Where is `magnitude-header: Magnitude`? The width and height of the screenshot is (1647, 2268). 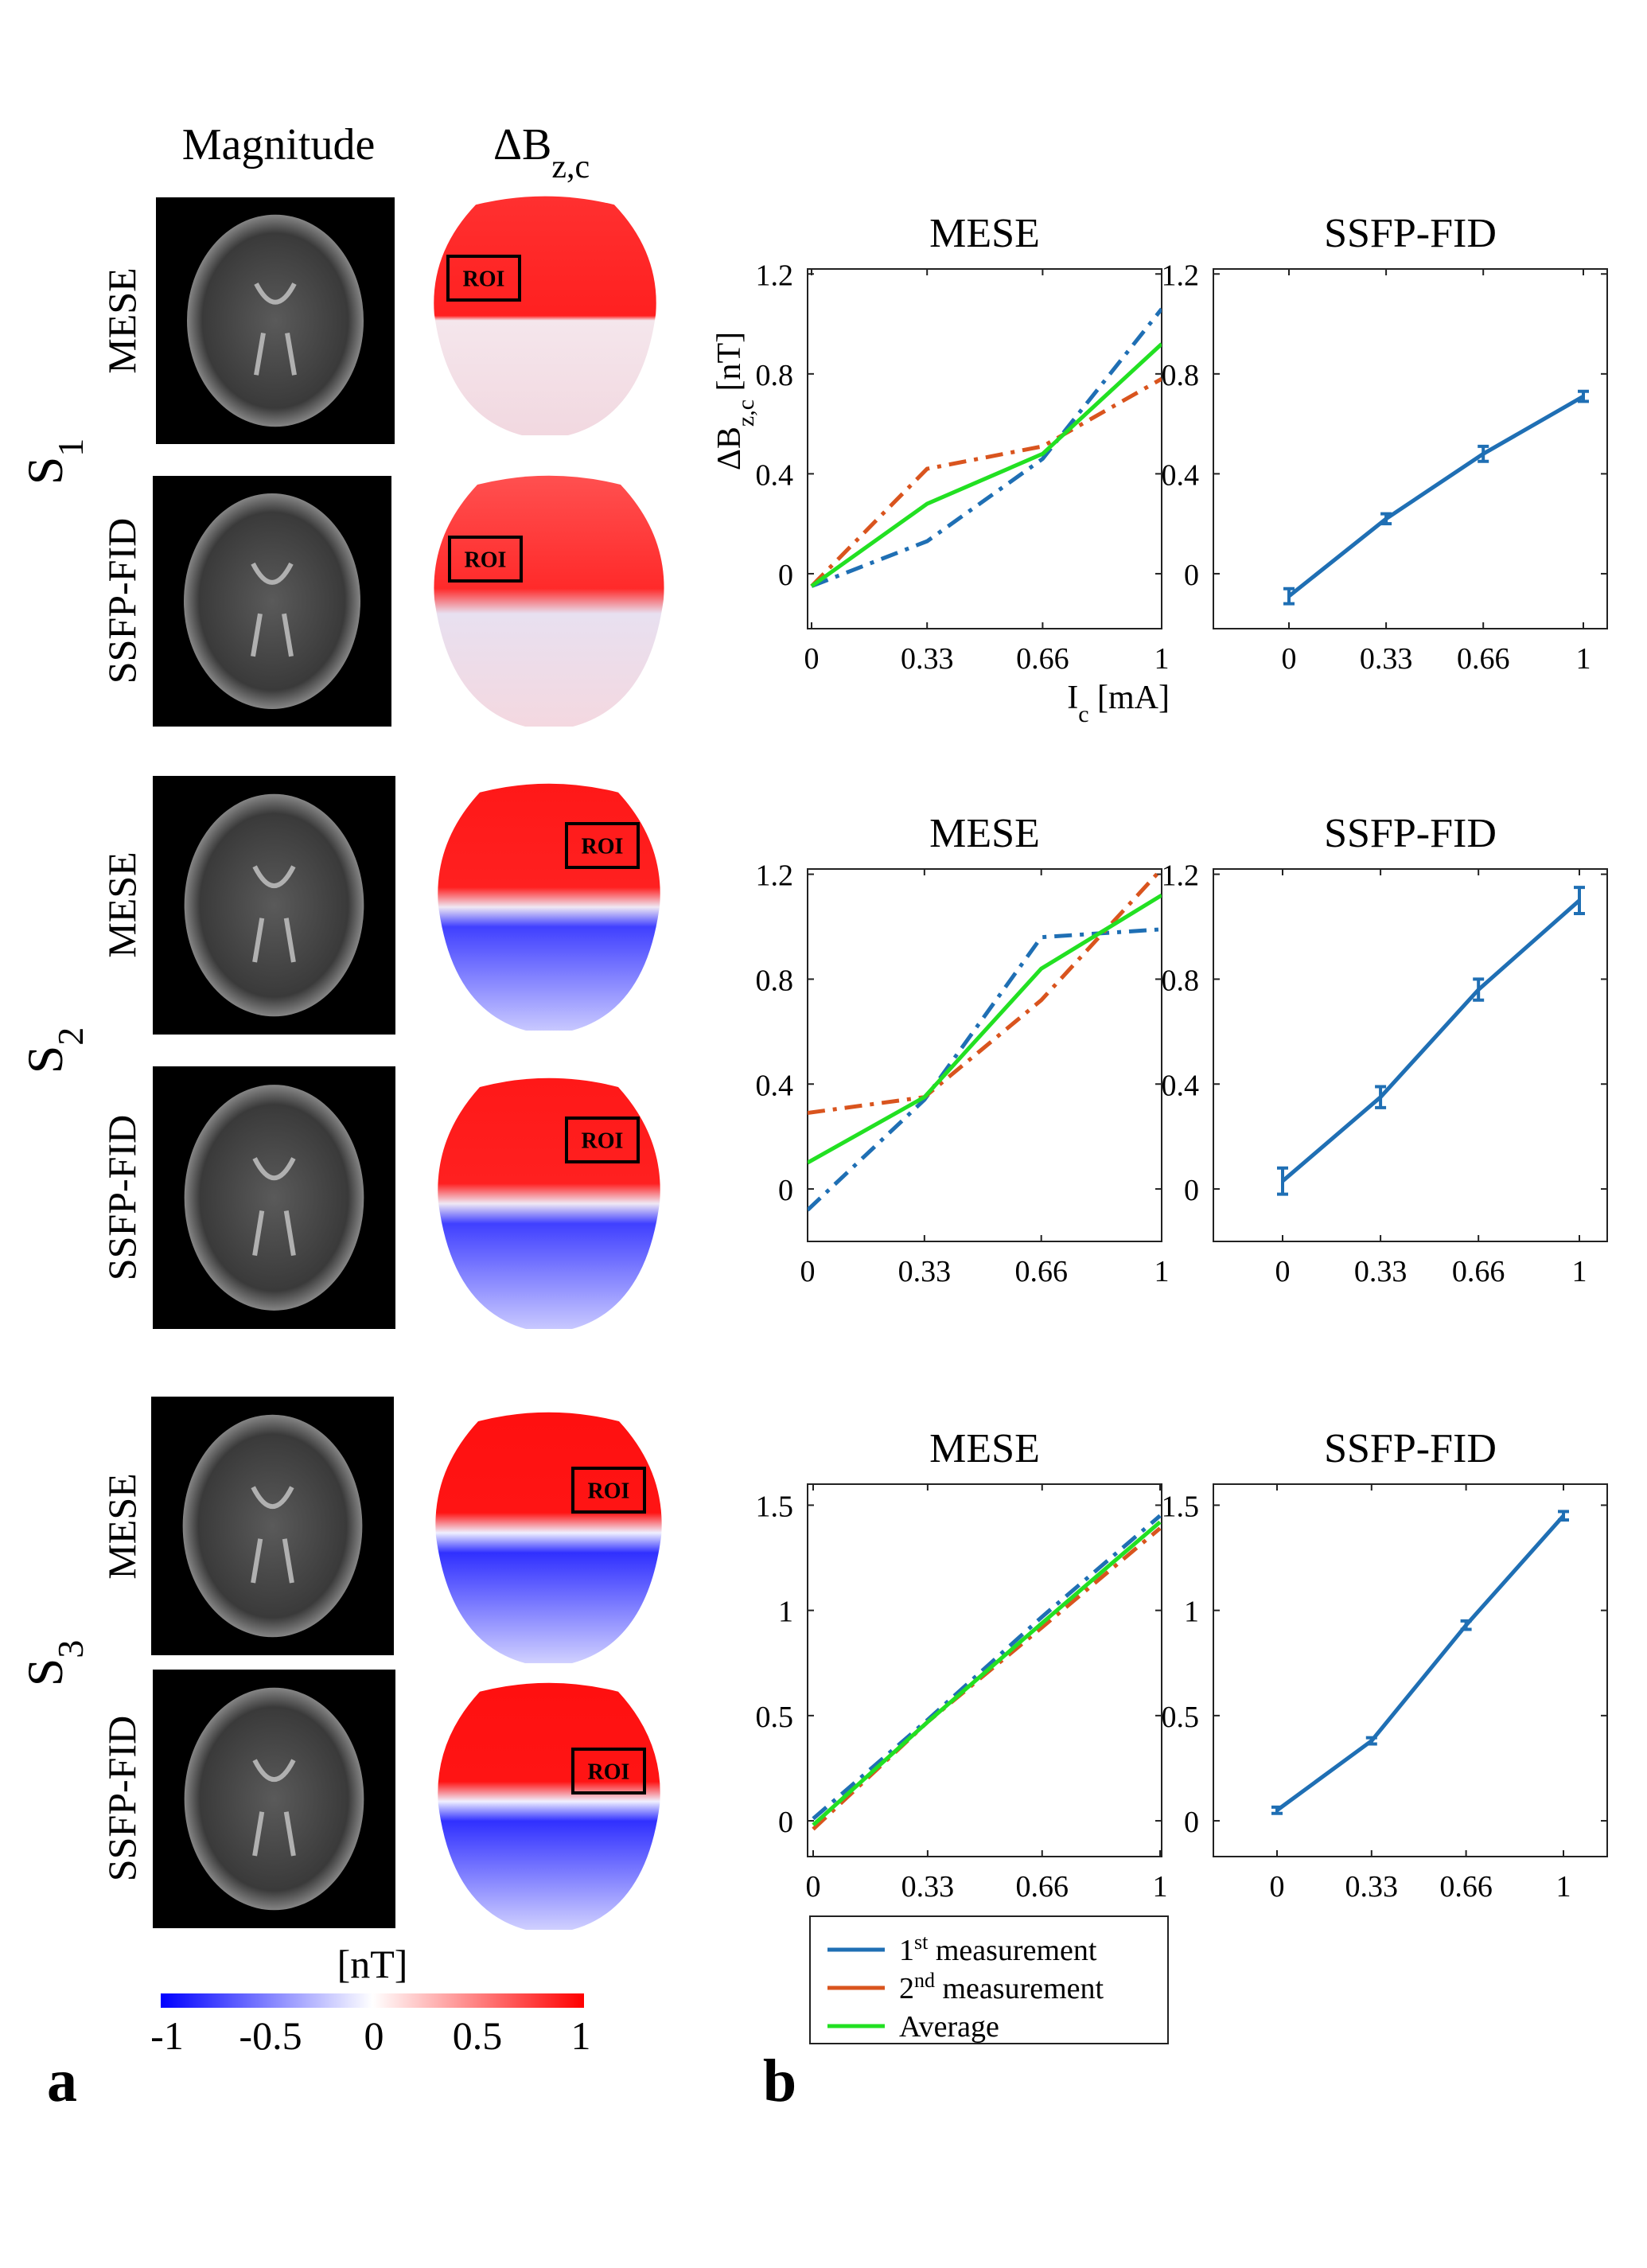
magnitude-header: Magnitude is located at coordinates (279, 145).